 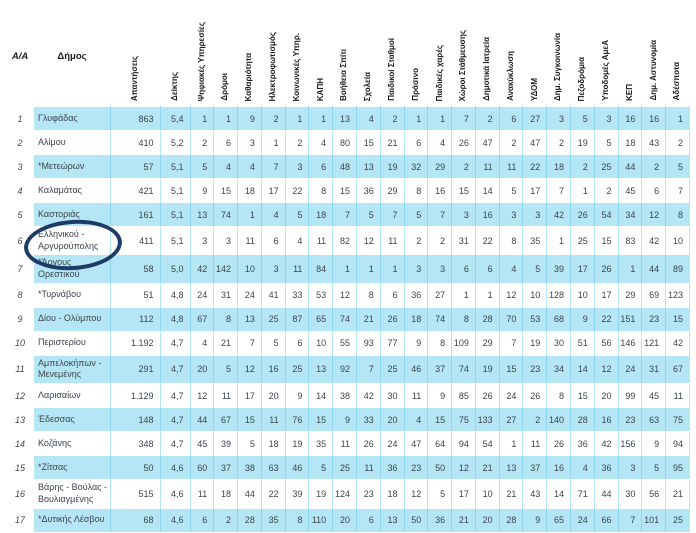 I want to click on column-header-label: ΥΔΟΜ, so click(x=534, y=89).